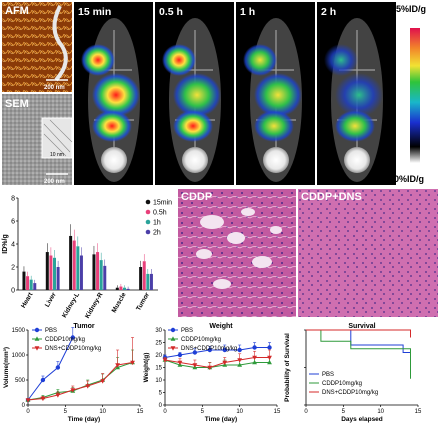 This screenshot has width=440, height=430. What do you see at coordinates (119, 302) in the screenshot?
I see `category-label: Muscle` at bounding box center [119, 302].